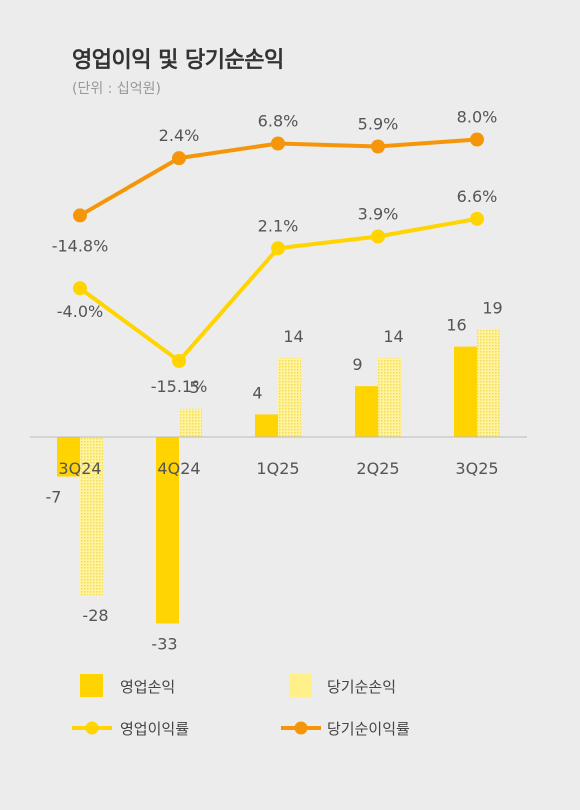  What do you see at coordinates (54, 497) in the screenshot?
I see `bar-label-operating-profit-0: -7` at bounding box center [54, 497].